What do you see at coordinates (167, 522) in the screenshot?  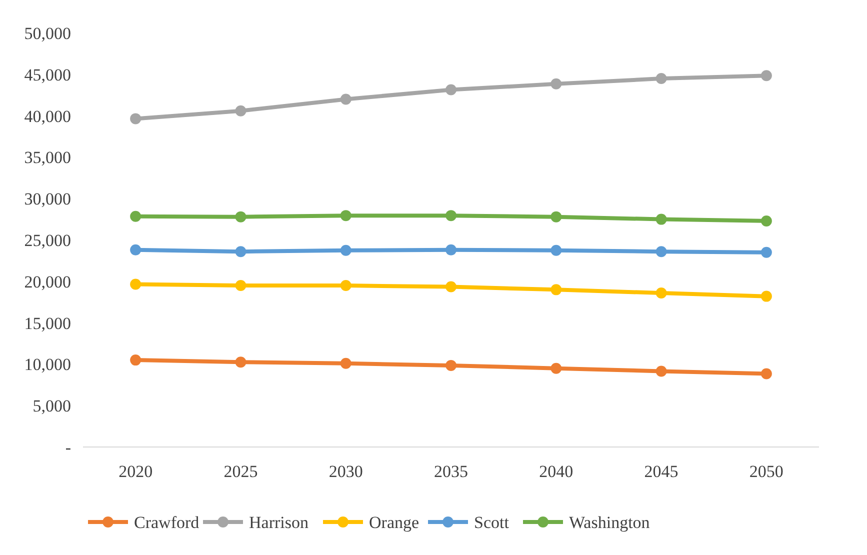 I see `legend-label: Crawford` at bounding box center [167, 522].